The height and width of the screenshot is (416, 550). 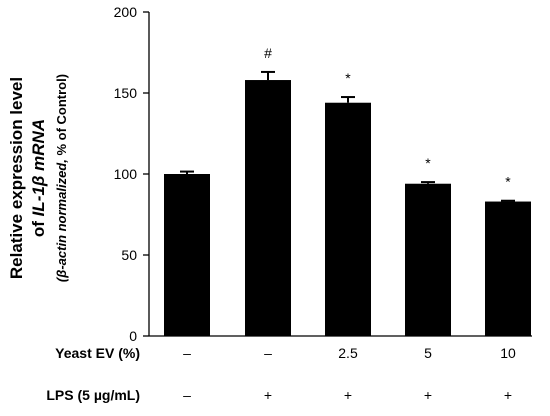 I want to click on y-tick-label: 0, so click(x=133, y=336).